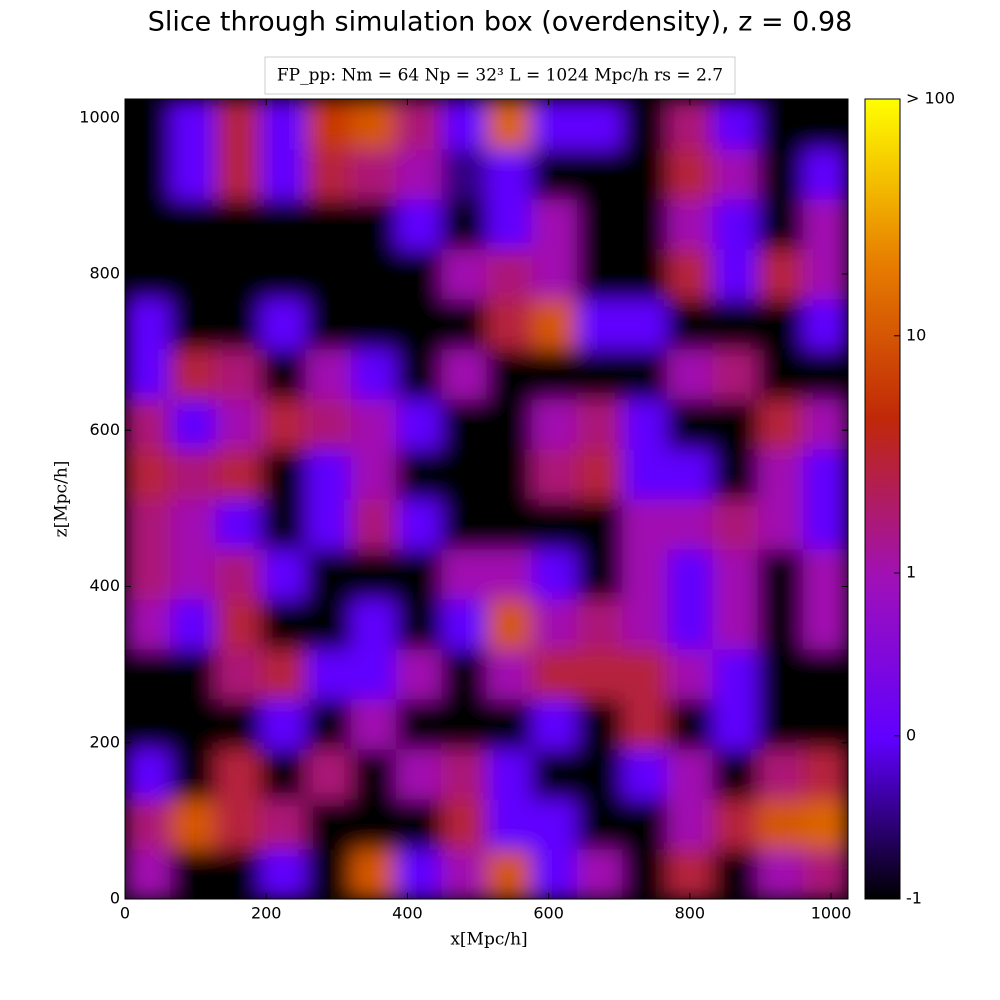  Describe the element at coordinates (104, 273) in the screenshot. I see `y-tick-label: 800` at that location.